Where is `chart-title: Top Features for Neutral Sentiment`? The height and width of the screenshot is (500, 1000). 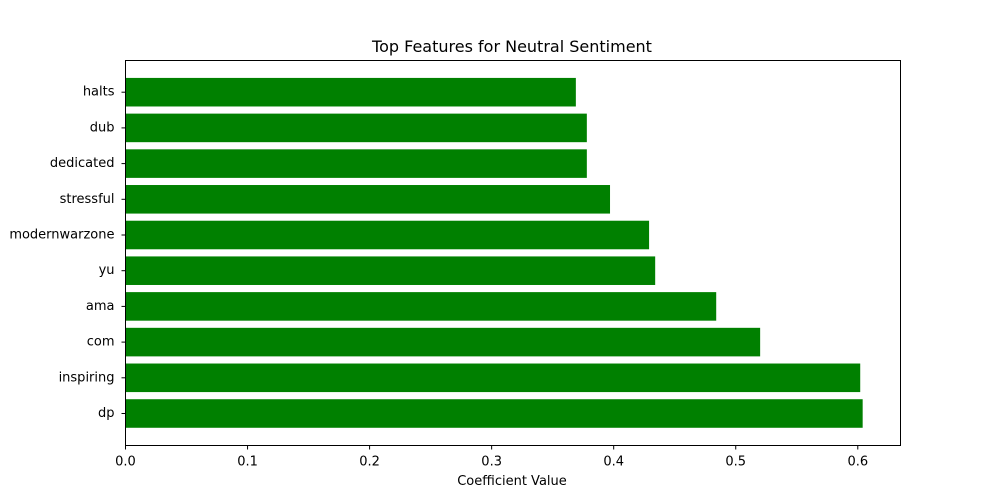 chart-title: Top Features for Neutral Sentiment is located at coordinates (511, 46).